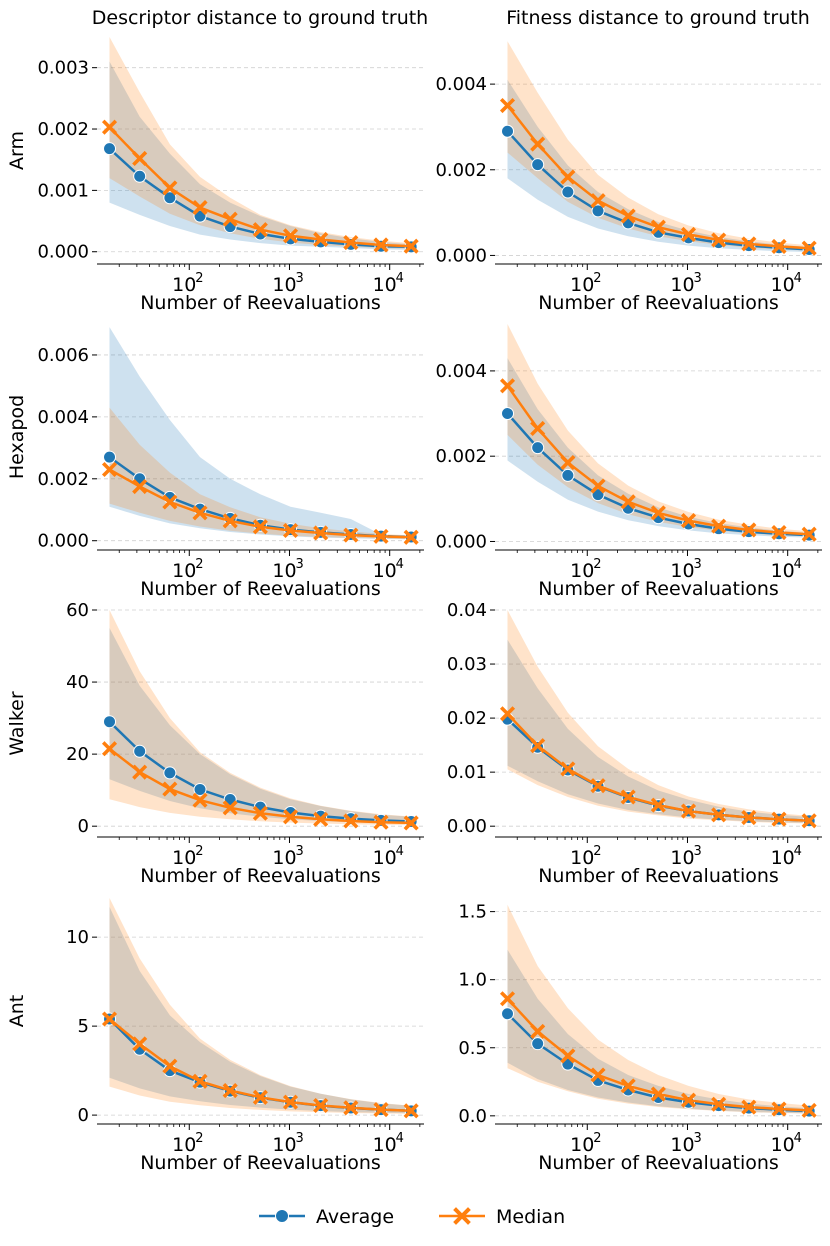  Describe the element at coordinates (63, 417) in the screenshot. I see `y-tick-label: 0.004` at that location.